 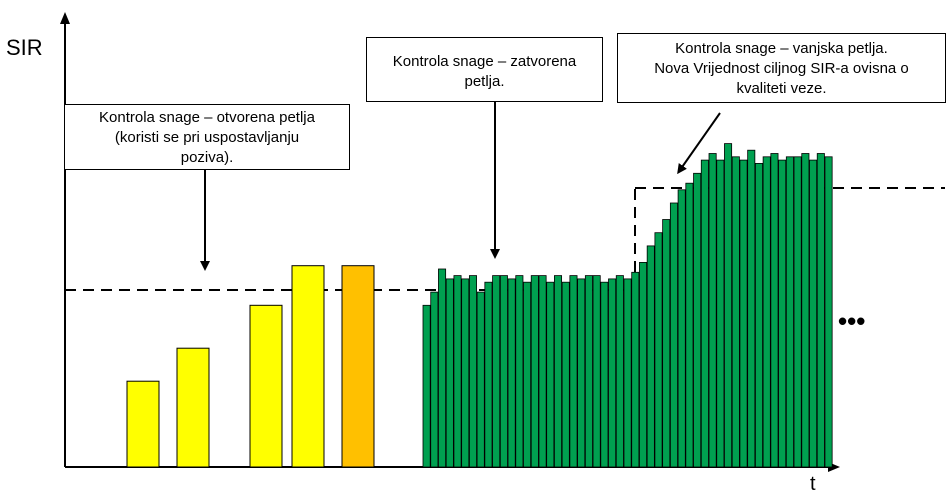 What do you see at coordinates (699, 143) in the screenshot?
I see `outer-loop-pointer-arrow` at bounding box center [699, 143].